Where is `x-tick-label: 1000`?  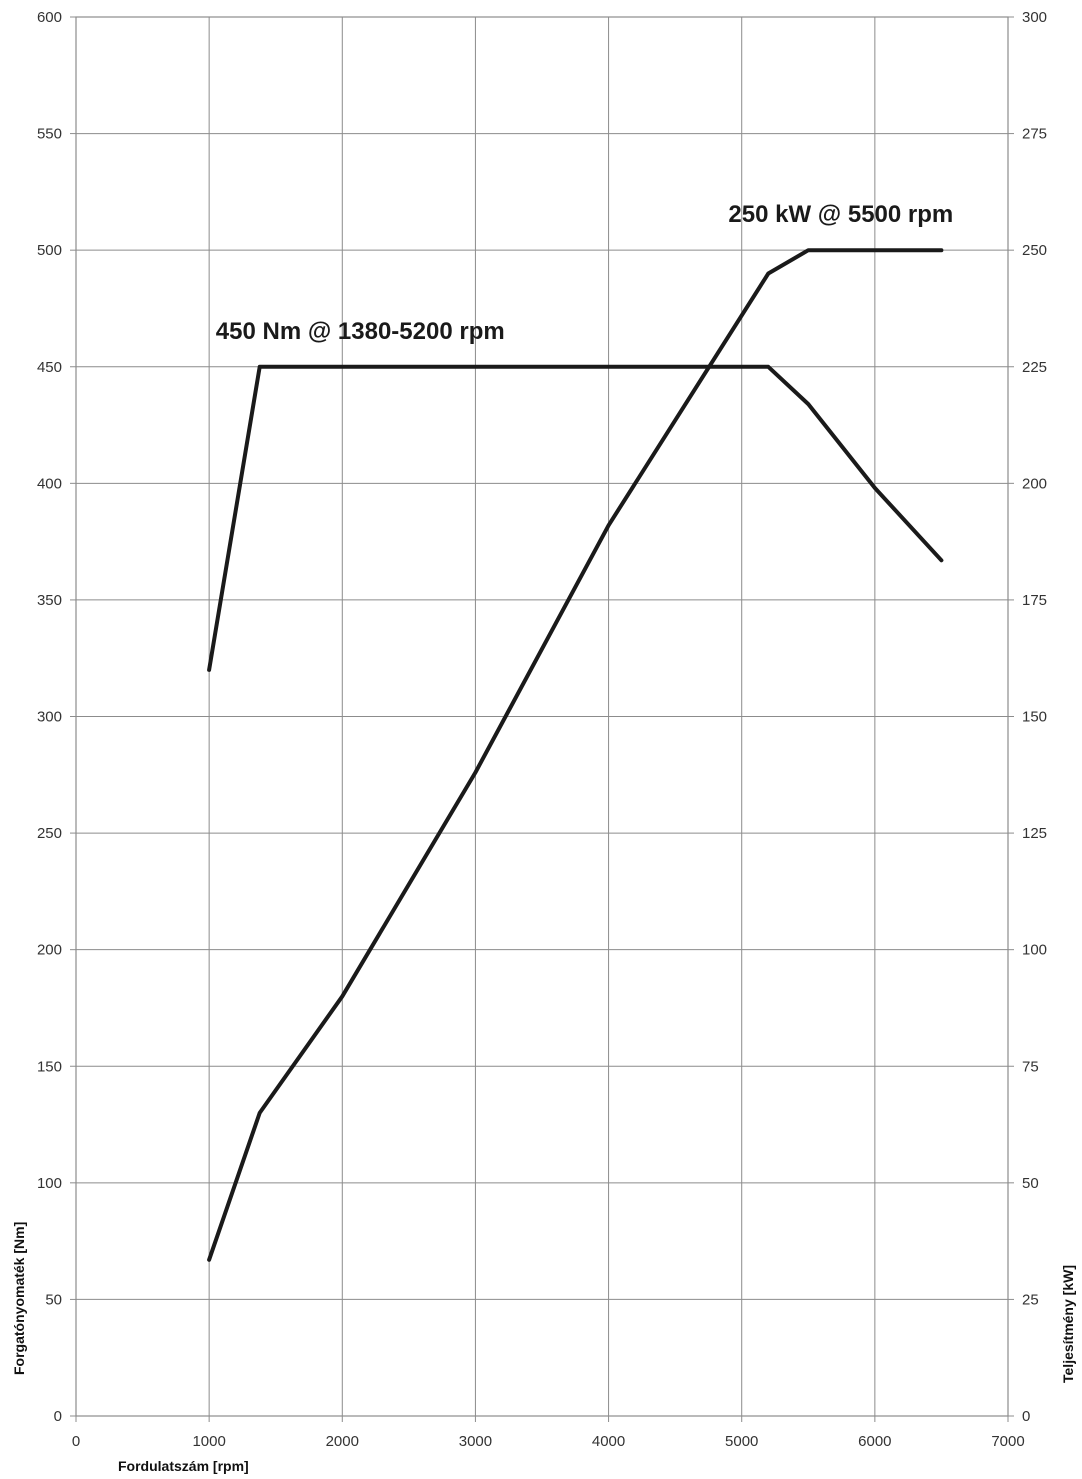 x-tick-label: 1000 is located at coordinates (208, 1441).